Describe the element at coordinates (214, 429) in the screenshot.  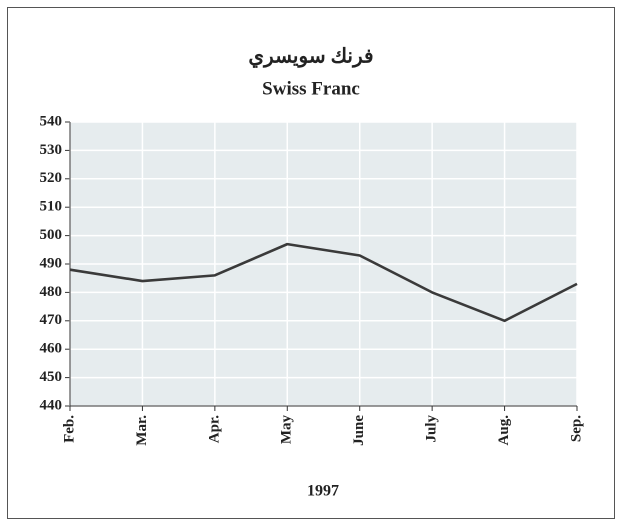
I see `x-tick-label: Apr.` at that location.